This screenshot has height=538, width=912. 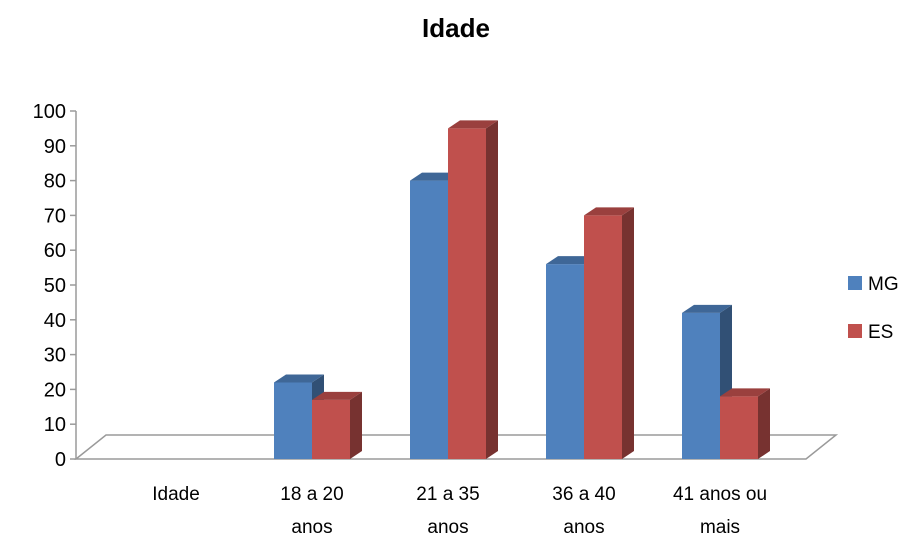 I want to click on legend-swatch-mg, so click(x=855, y=283).